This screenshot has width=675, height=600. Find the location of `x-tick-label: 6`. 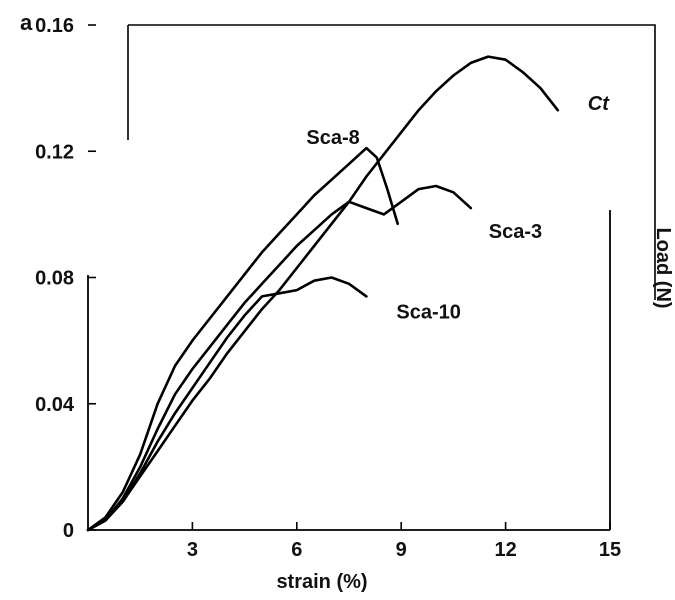

x-tick-label: 6 is located at coordinates (296, 550).